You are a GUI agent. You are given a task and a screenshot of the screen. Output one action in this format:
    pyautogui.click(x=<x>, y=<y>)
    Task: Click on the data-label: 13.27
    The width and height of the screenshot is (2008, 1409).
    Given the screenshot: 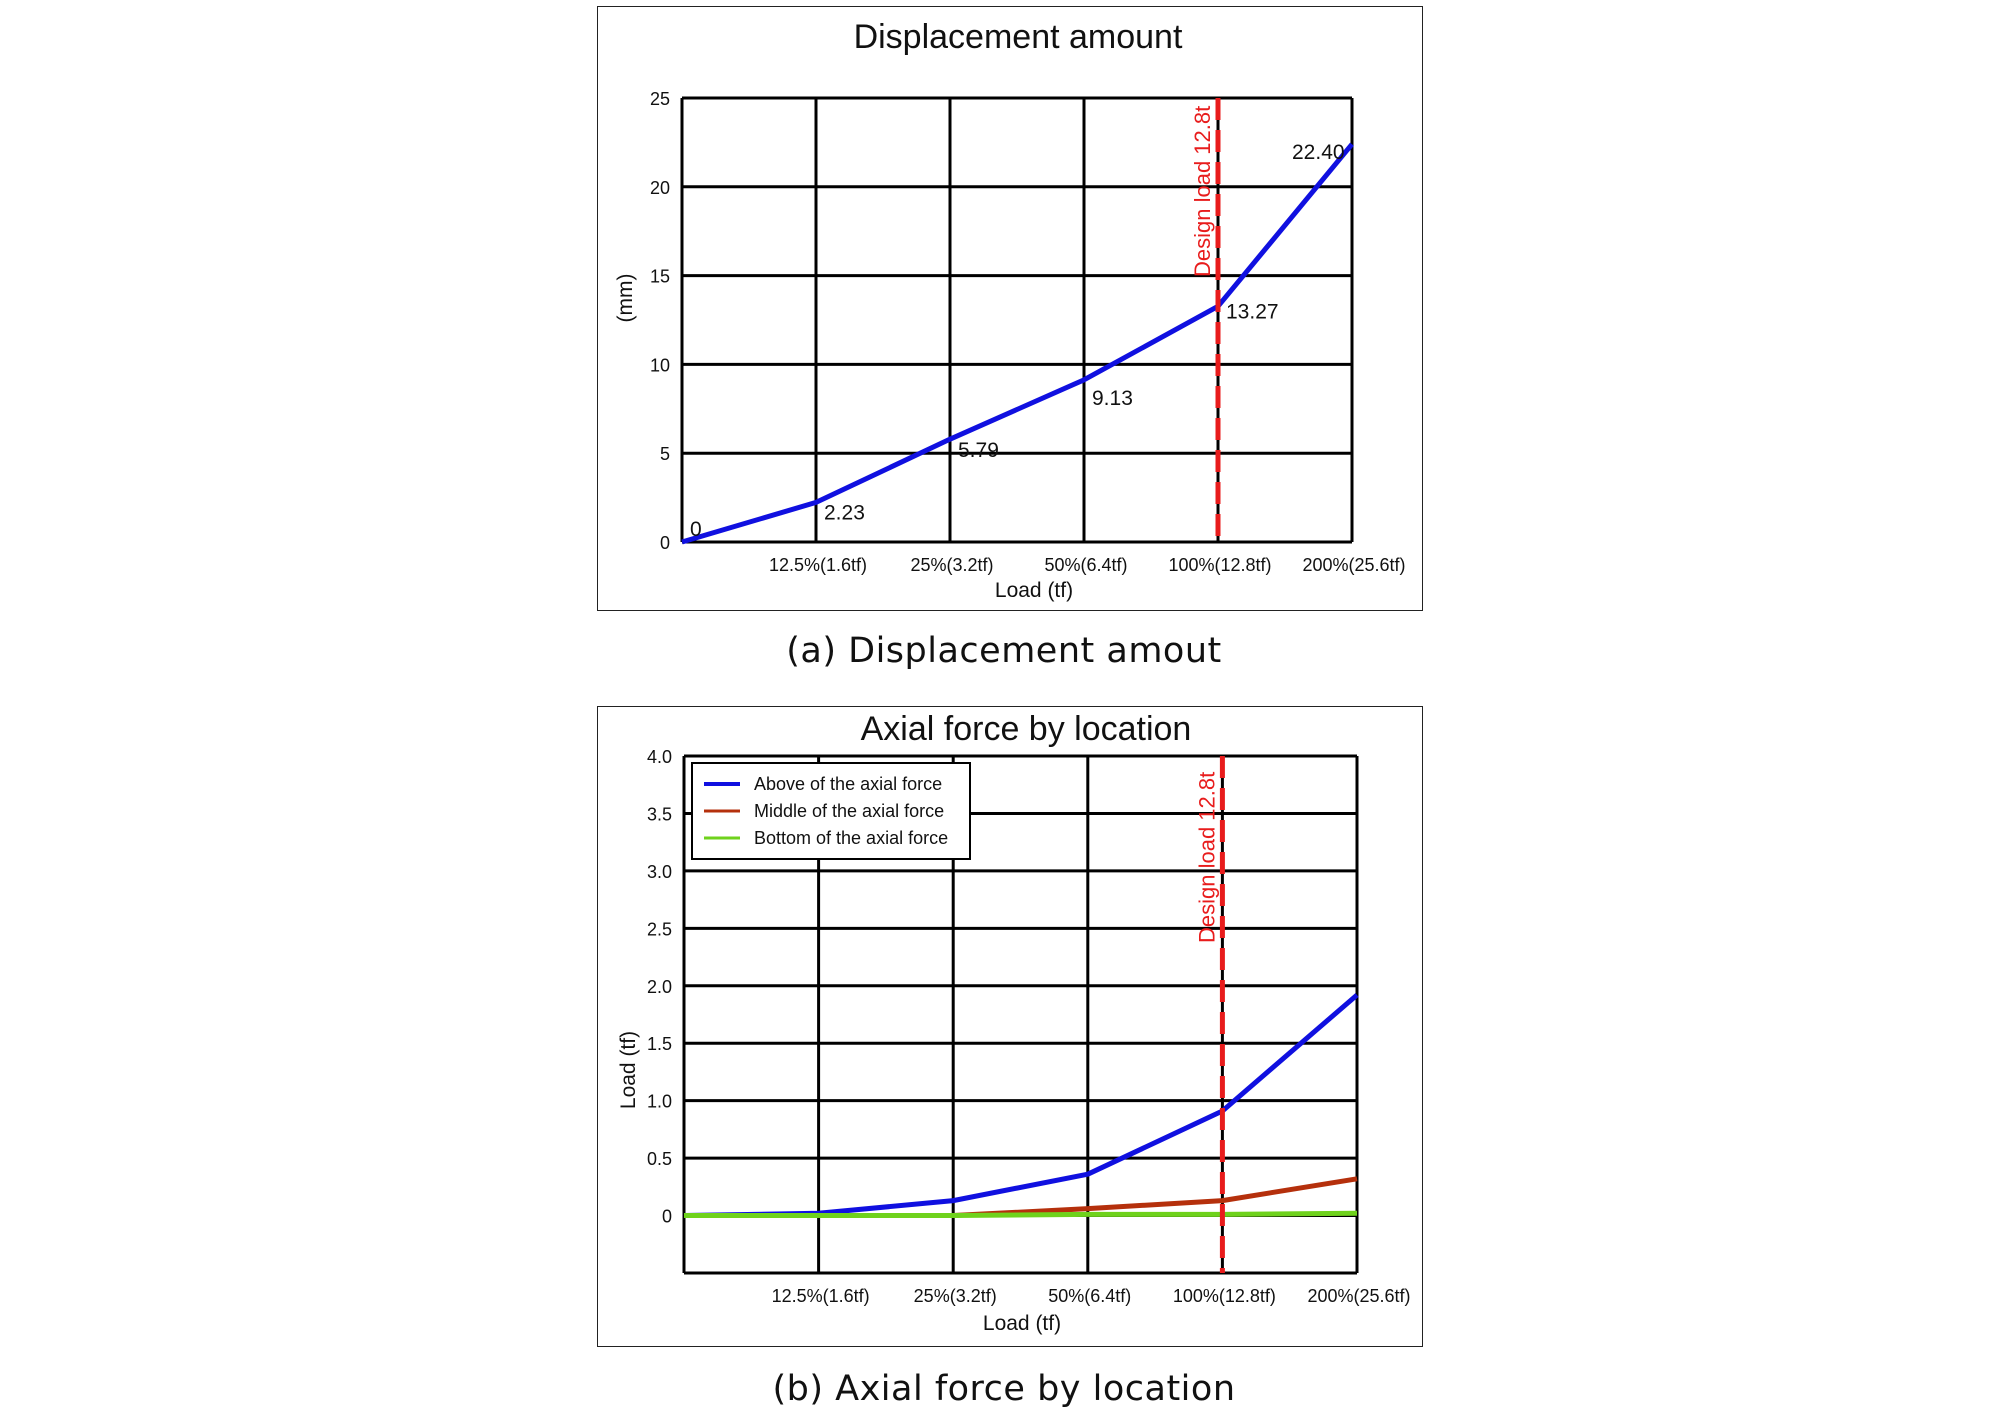 What is the action you would take?
    pyautogui.click(x=1252, y=311)
    